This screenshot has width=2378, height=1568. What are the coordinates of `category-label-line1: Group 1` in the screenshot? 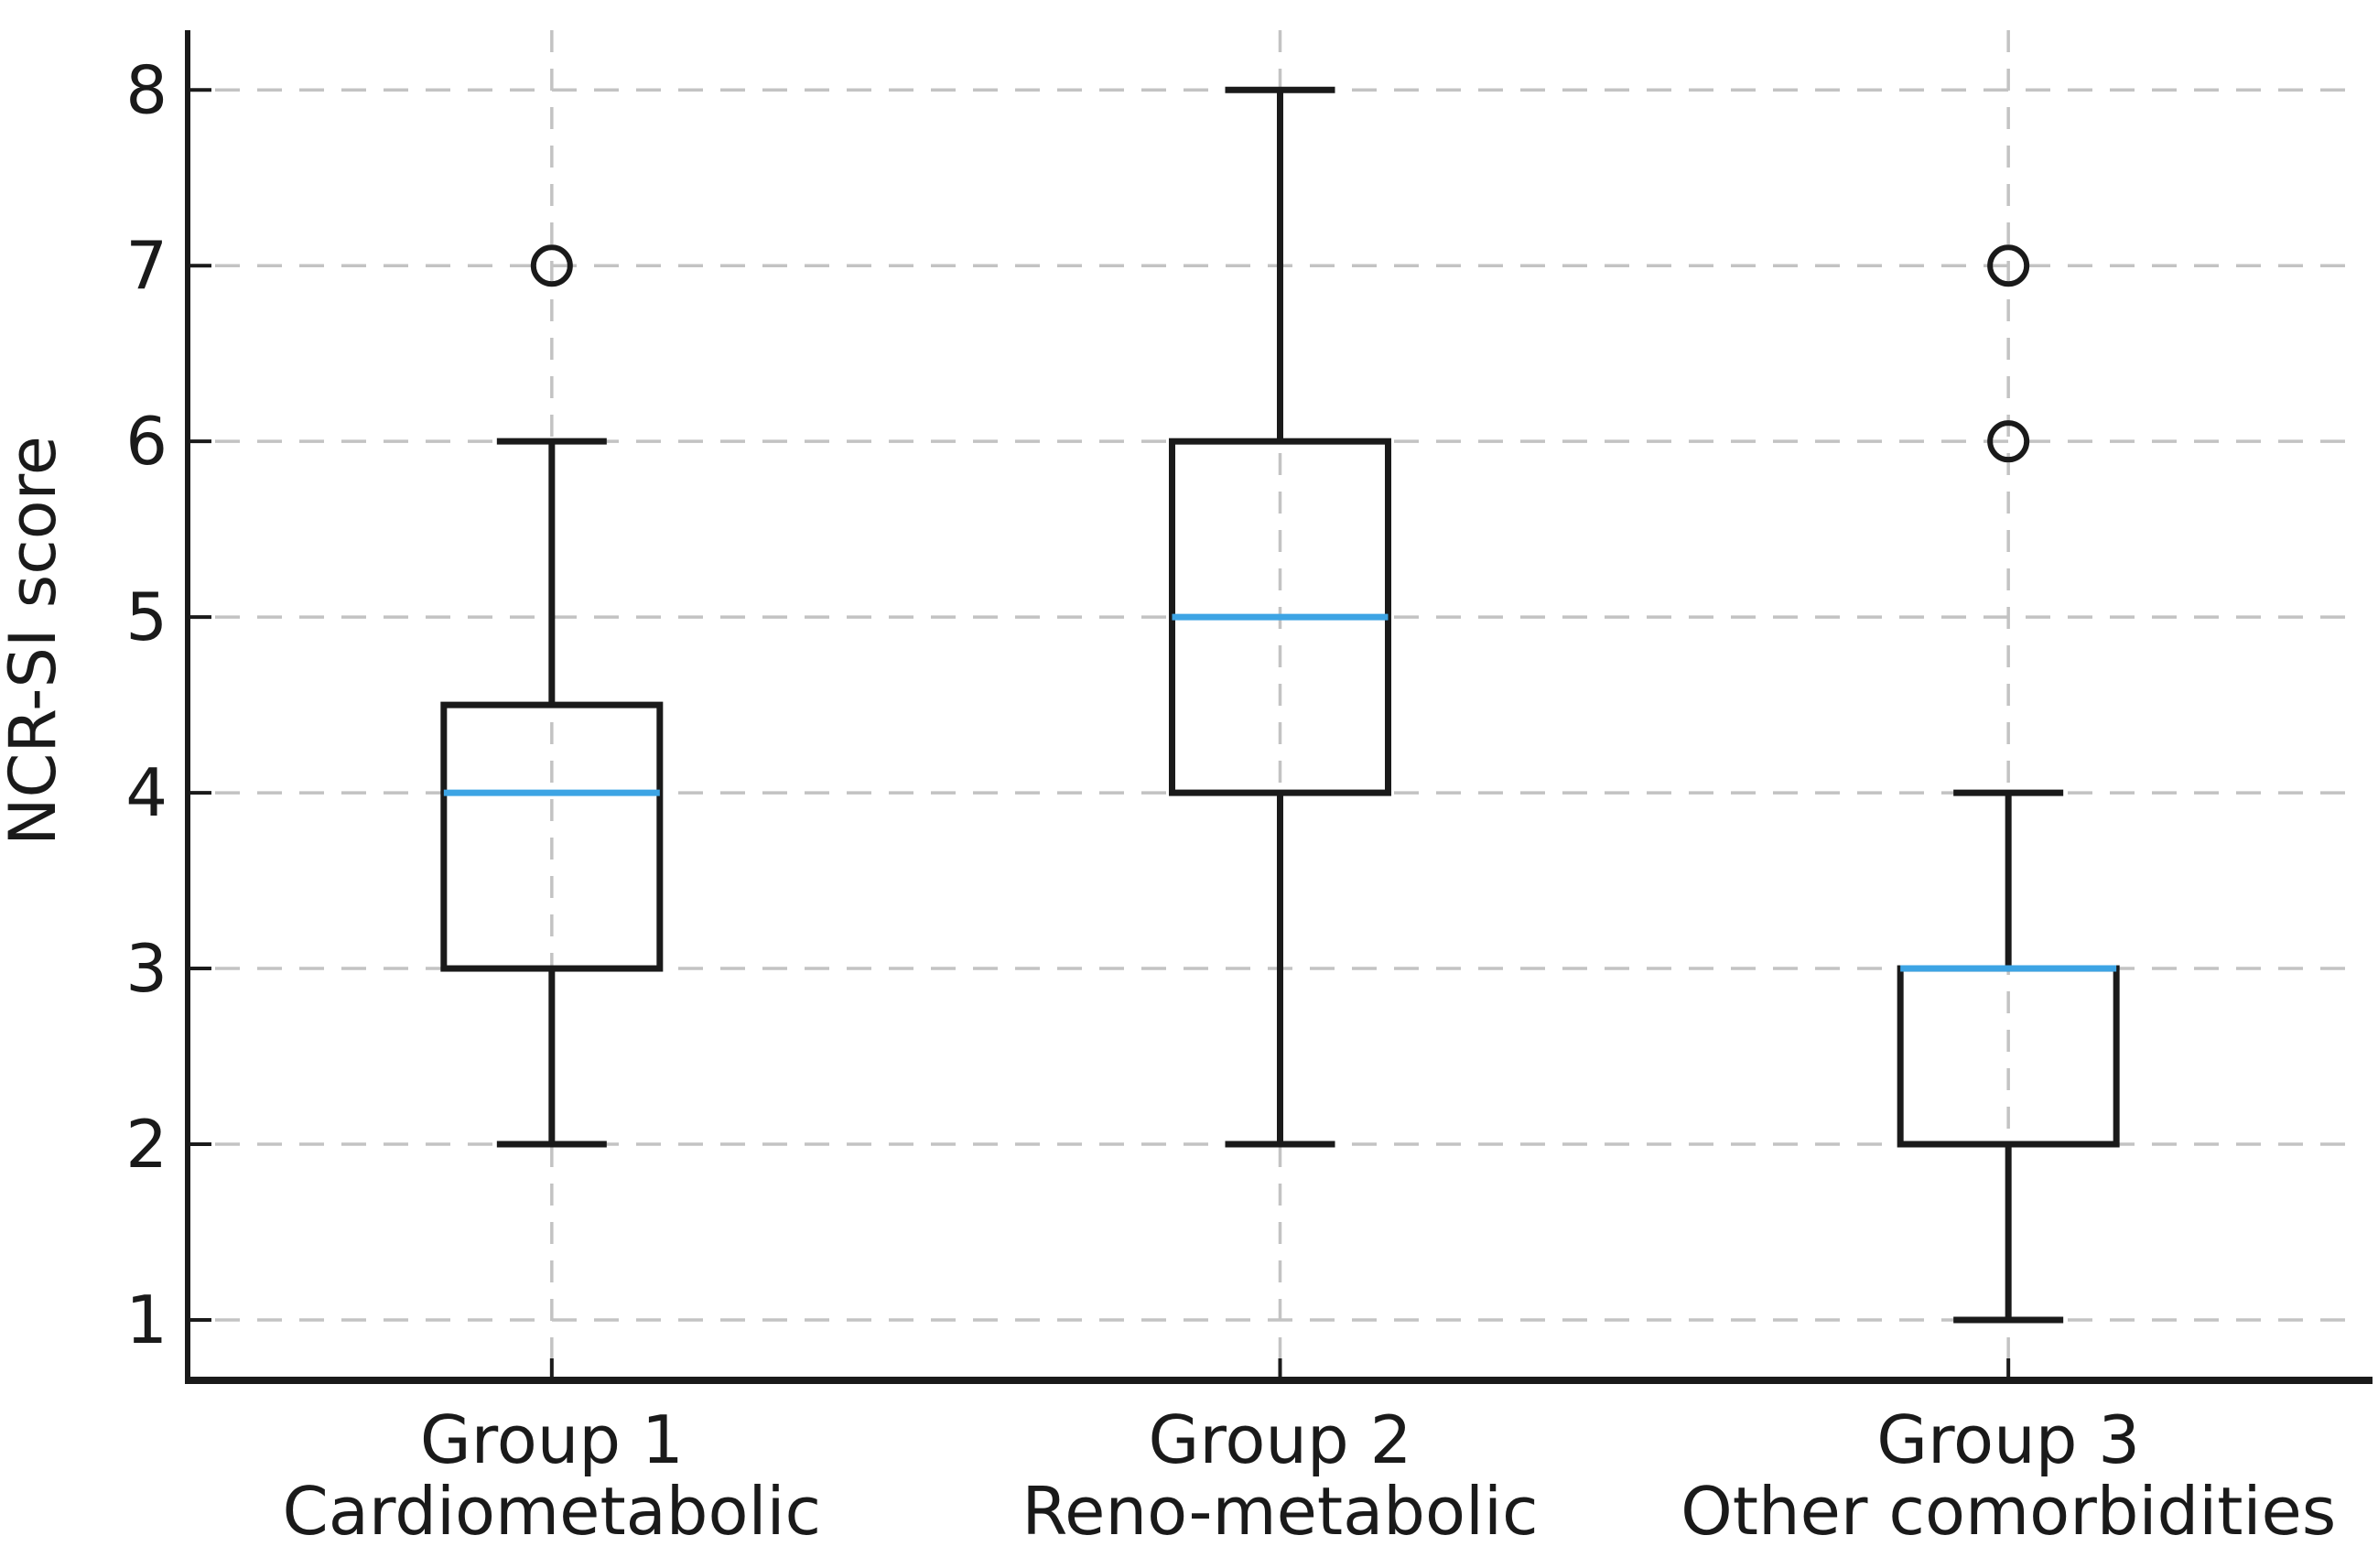 It's located at (552, 1439).